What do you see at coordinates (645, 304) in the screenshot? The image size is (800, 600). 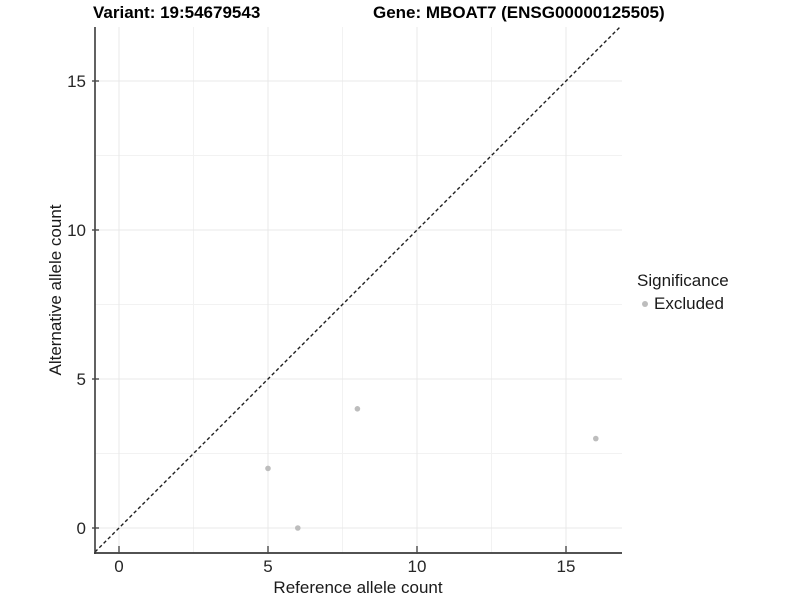 I see `legend-point-icon` at bounding box center [645, 304].